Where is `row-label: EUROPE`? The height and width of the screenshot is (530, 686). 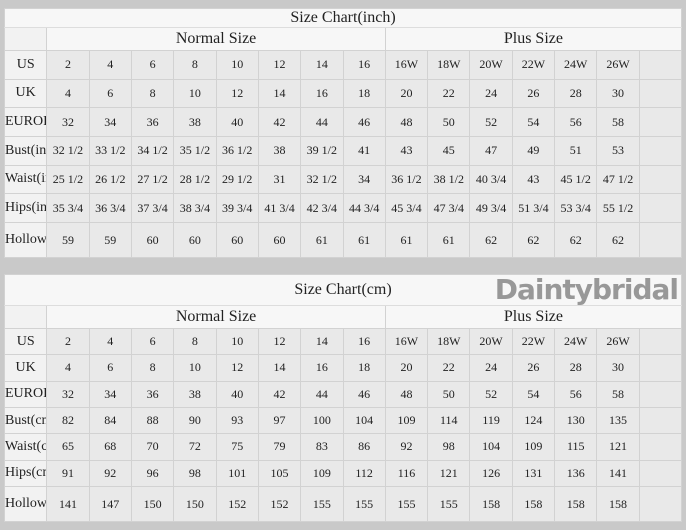
row-label: EUROPE is located at coordinates (25, 122).